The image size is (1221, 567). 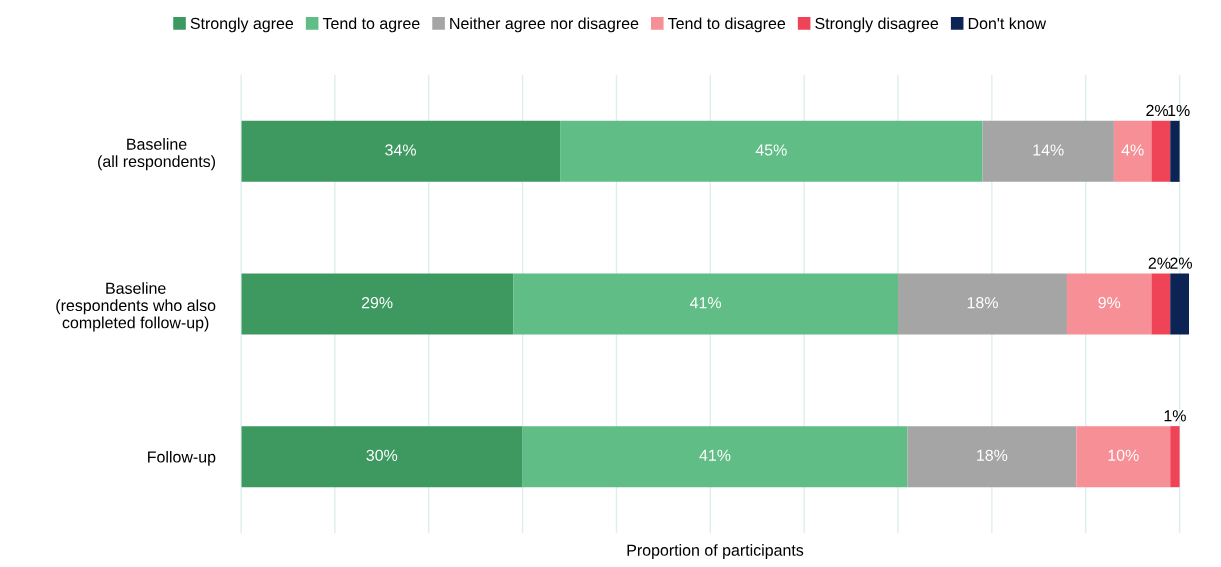 I want to click on data-label: 29%, so click(x=377, y=302).